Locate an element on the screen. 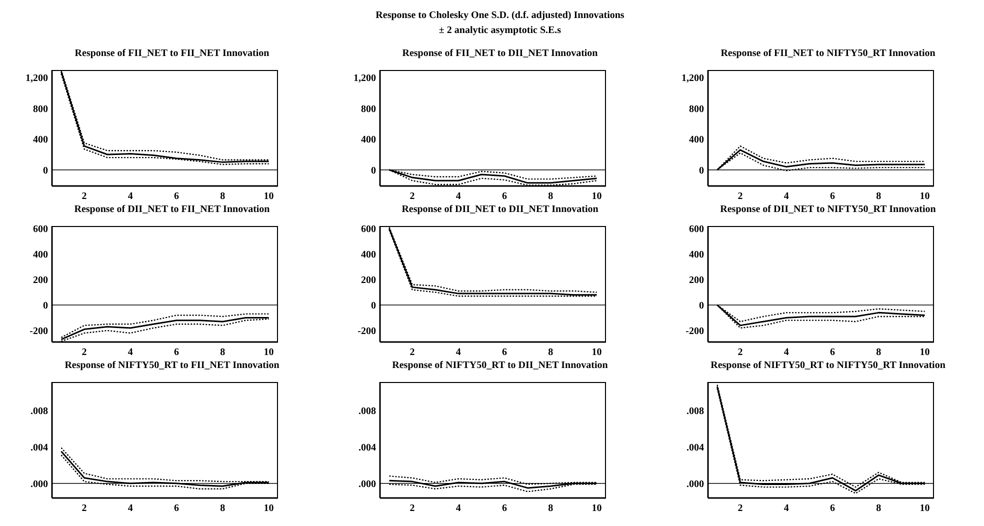  chart-title: Response of DII_NET to FII_NET Innovation is located at coordinates (172, 210).